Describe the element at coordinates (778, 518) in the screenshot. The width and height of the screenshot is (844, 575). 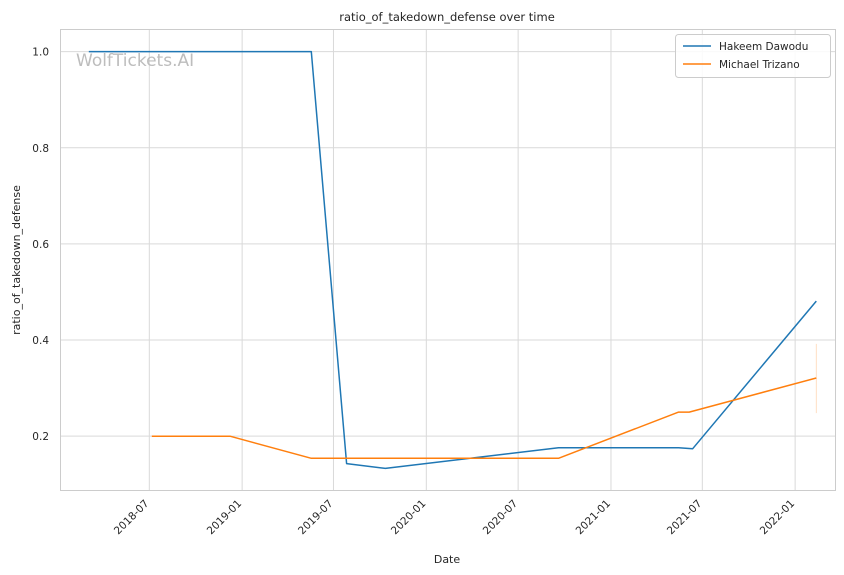
I see `x-tick-label: 2022-01` at that location.